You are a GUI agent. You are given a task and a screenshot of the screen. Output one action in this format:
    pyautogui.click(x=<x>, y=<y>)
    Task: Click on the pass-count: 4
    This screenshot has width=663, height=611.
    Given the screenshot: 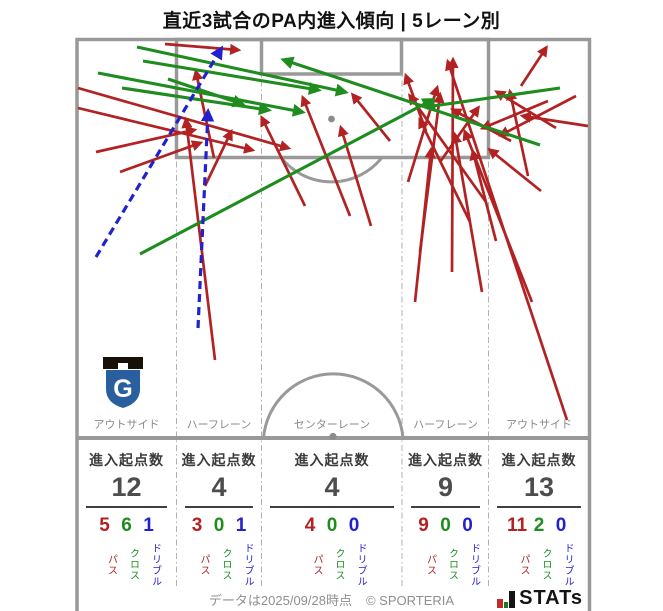 What is the action you would take?
    pyautogui.click(x=310, y=525)
    